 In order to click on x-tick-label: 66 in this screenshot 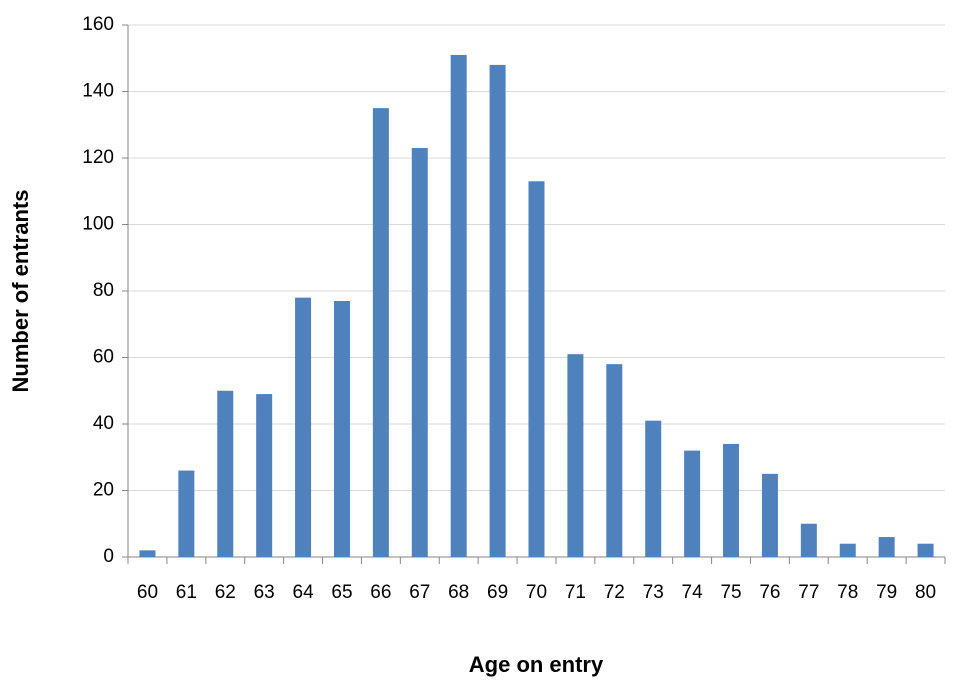, I will do `click(380, 592)`.